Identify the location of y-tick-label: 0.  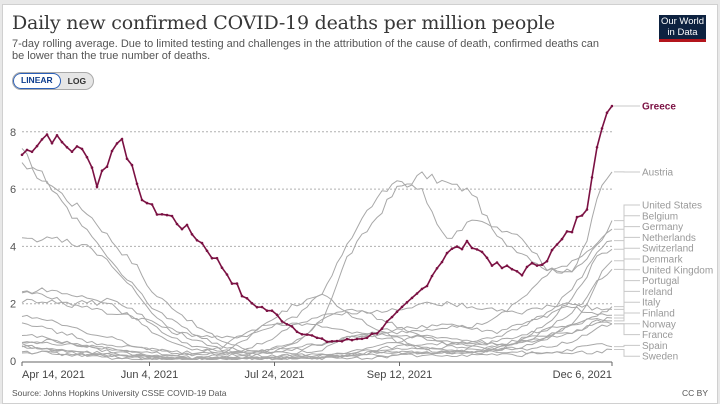
(13, 362).